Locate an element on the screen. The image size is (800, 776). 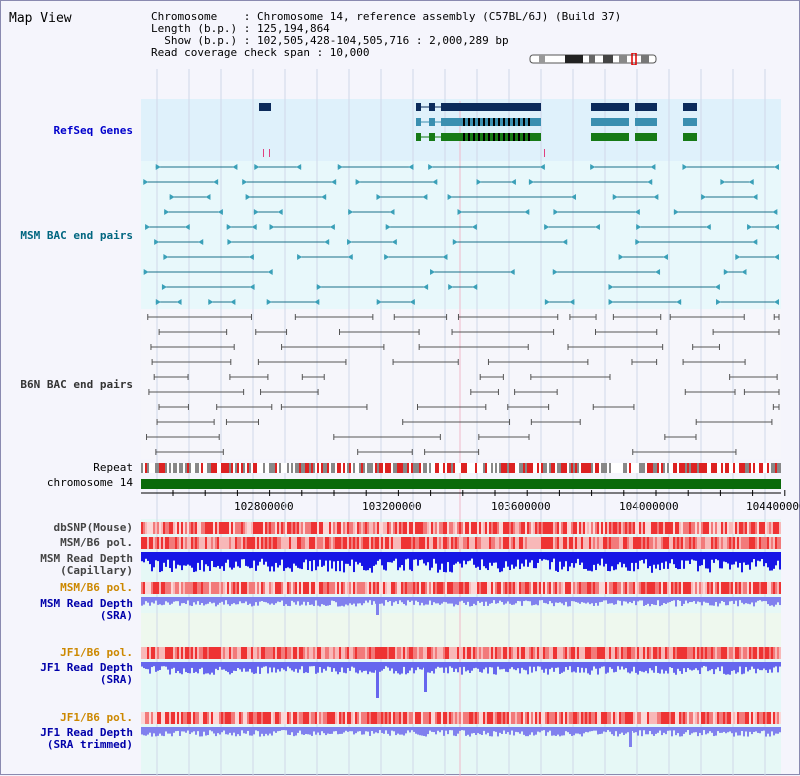
exon is located at coordinates (484, 122).